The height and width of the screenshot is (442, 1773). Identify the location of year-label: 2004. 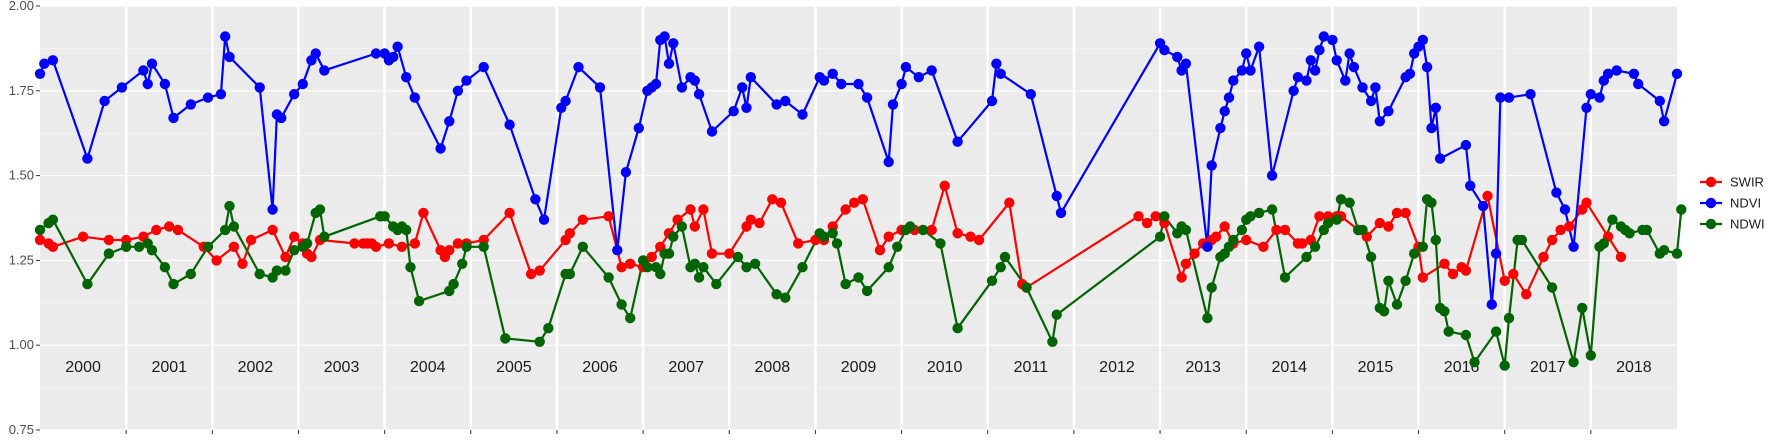
(428, 367).